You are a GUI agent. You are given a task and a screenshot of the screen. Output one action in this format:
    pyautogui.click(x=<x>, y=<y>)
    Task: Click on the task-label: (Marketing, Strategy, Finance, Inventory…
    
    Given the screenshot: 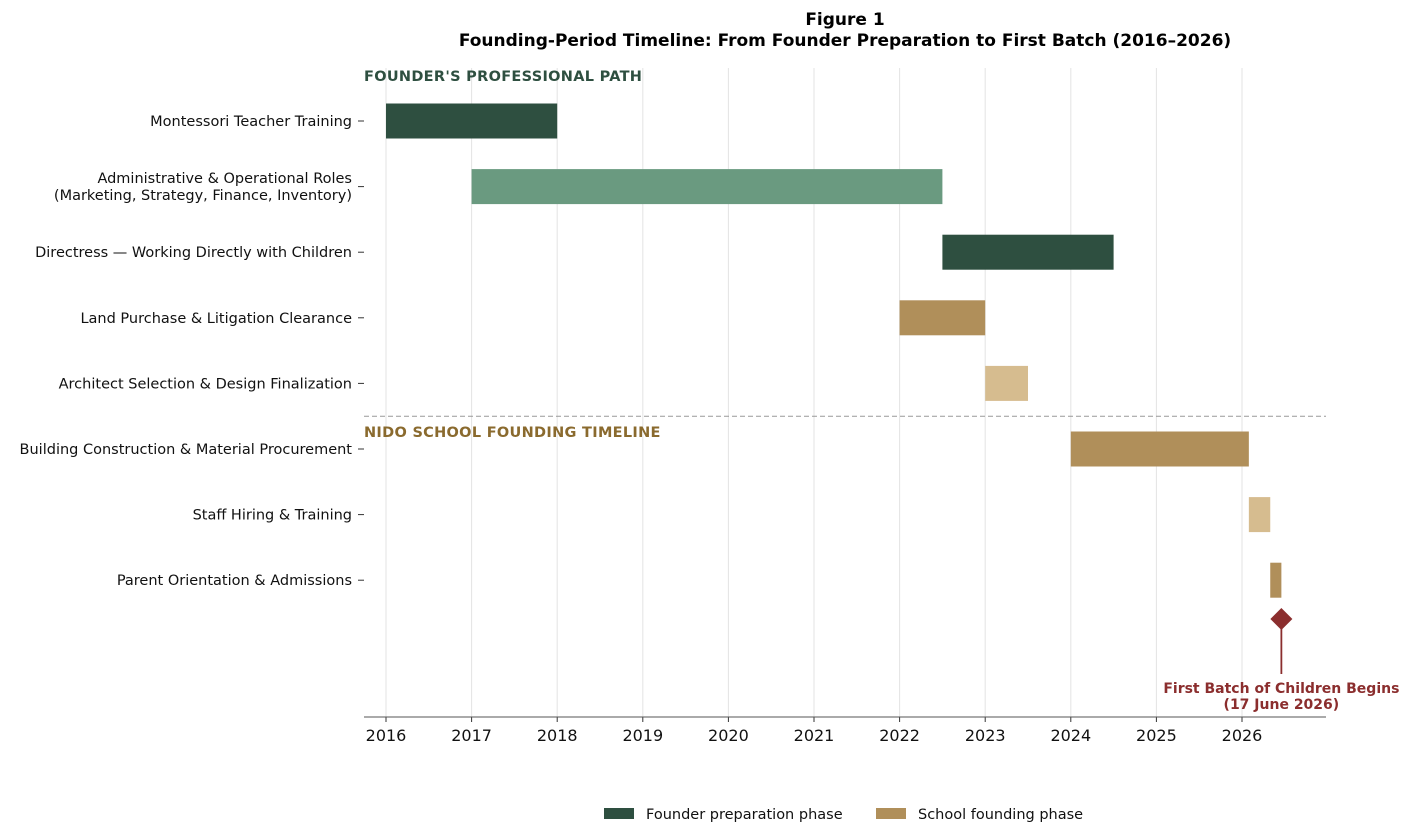 What is the action you would take?
    pyautogui.click(x=203, y=196)
    